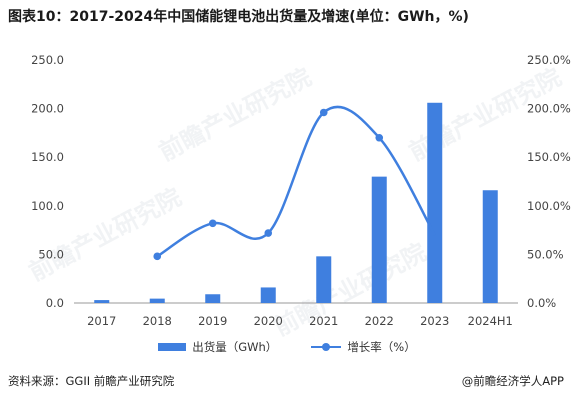 This screenshot has height=401, width=574. I want to click on y-tick-label-left: 0.0, so click(55, 303).